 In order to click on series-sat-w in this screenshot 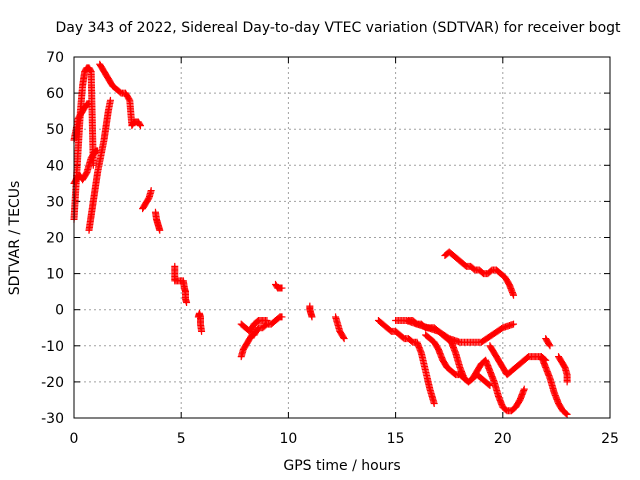, I will do `click(563, 369)`.